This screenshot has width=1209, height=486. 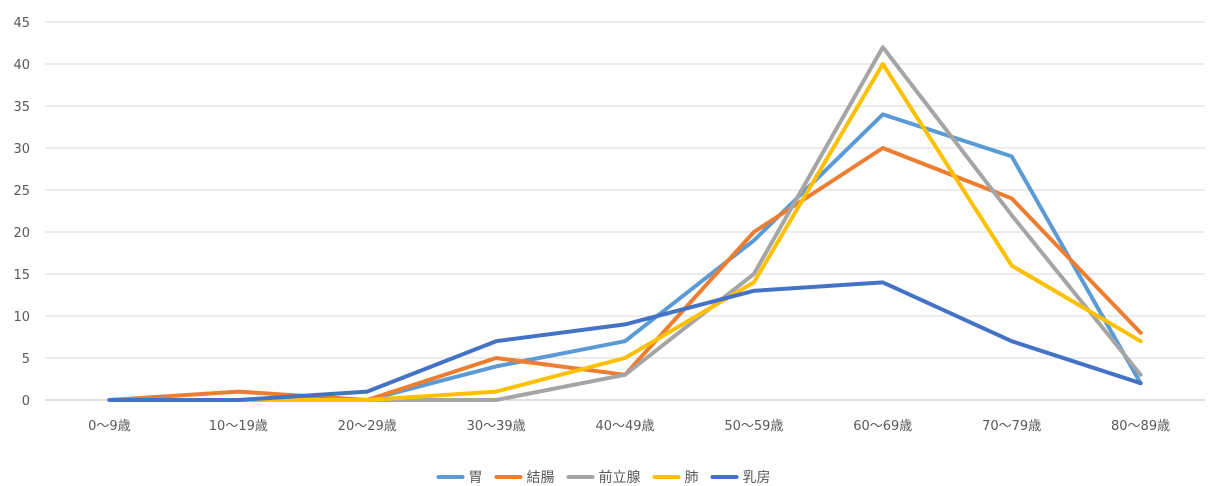 I want to click on legend-item-3: 肺, so click(x=675, y=478).